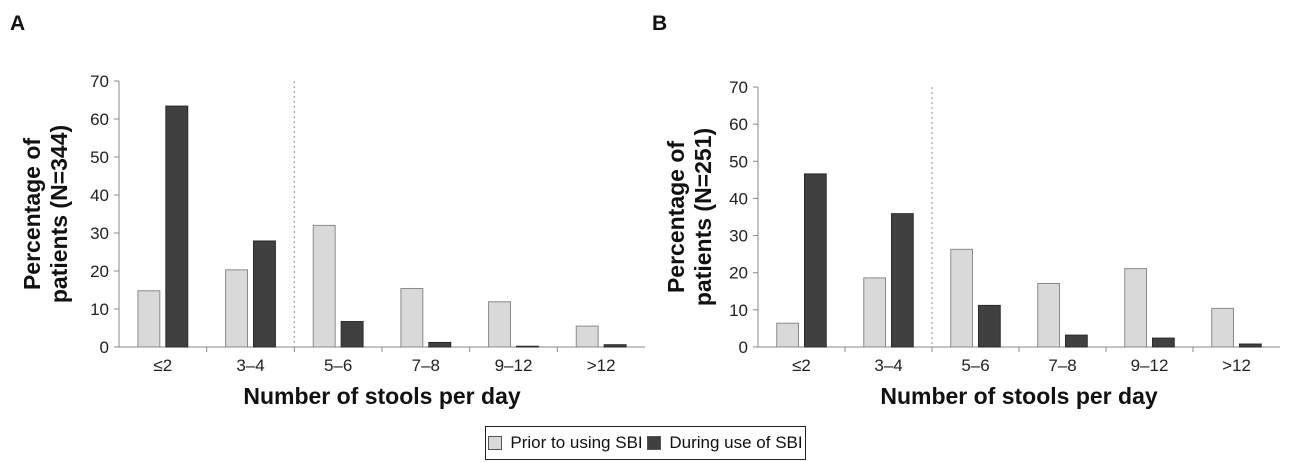  Describe the element at coordinates (736, 442) in the screenshot. I see `legend-label-during: During use of SBI` at that location.